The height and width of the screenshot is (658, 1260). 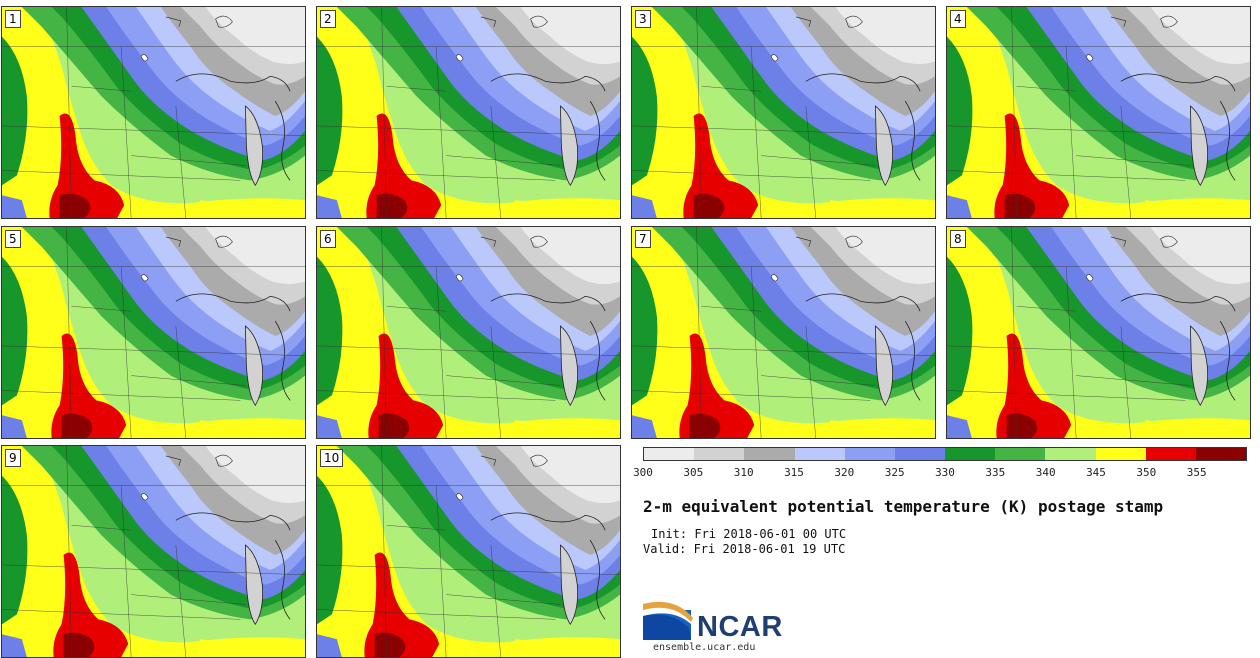 What do you see at coordinates (332, 458) in the screenshot?
I see `member-number-label: 10` at bounding box center [332, 458].